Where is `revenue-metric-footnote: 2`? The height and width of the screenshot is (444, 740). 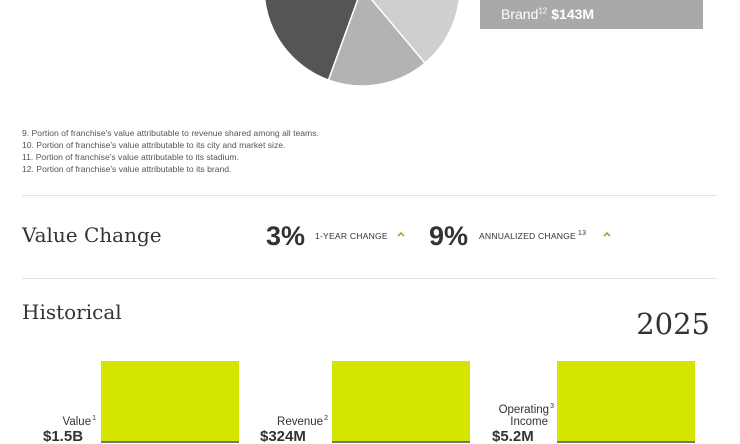 revenue-metric-footnote: 2 is located at coordinates (326, 419).